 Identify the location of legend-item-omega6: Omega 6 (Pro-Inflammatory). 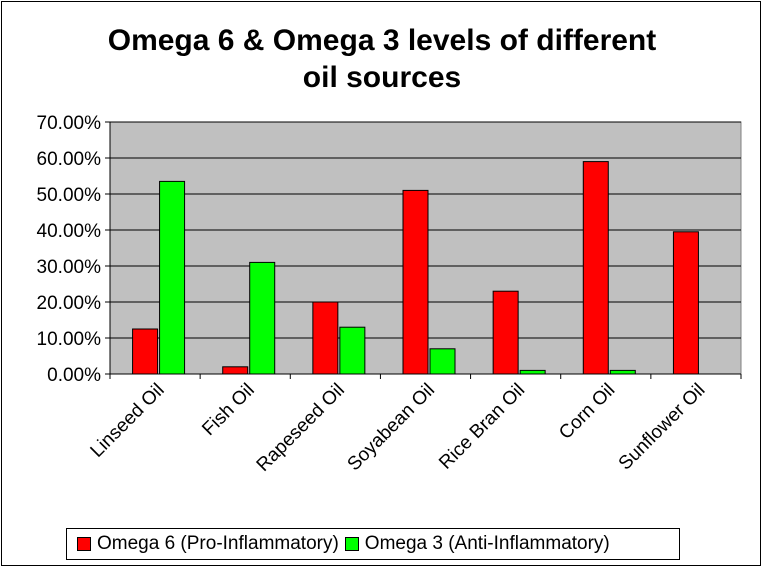
(208, 544).